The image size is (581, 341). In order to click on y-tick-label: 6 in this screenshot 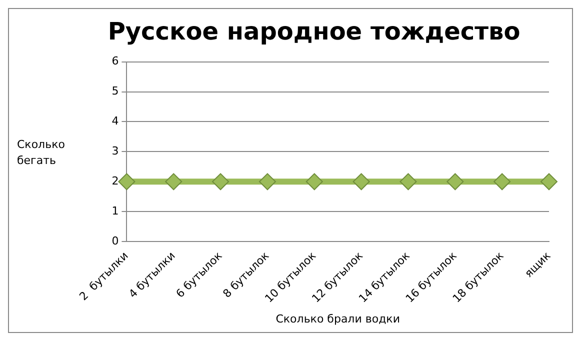, I will do `click(115, 61)`.